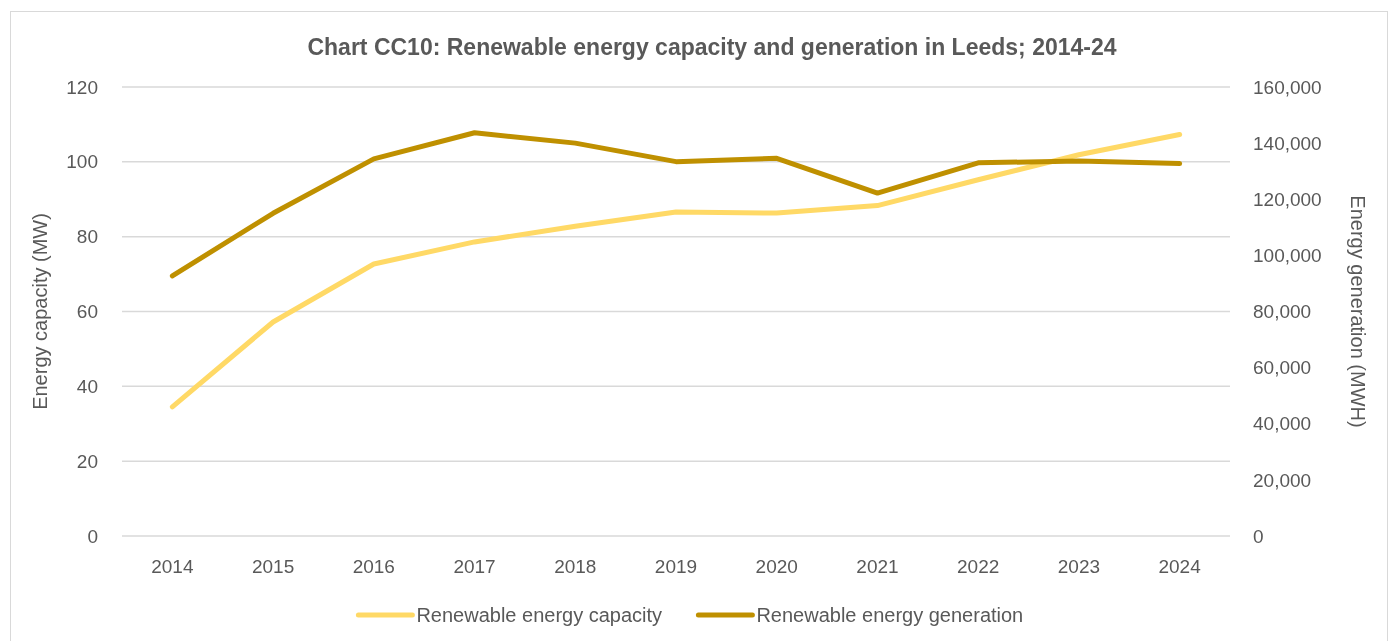  What do you see at coordinates (575, 566) in the screenshot?
I see `x-tick-label: 2018` at bounding box center [575, 566].